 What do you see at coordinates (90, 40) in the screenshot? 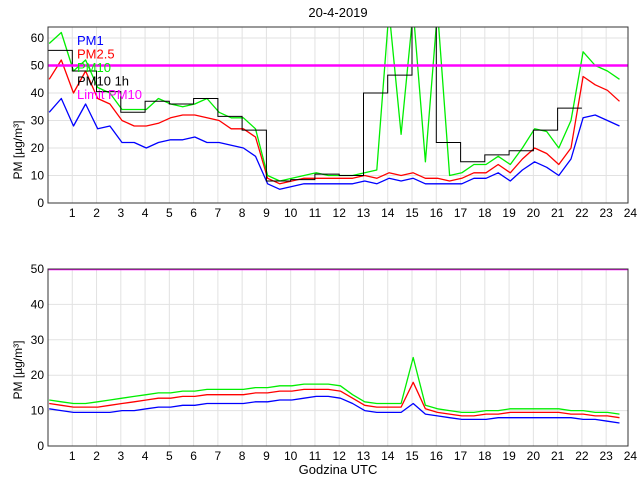
I see `legend-entry: PM1` at bounding box center [90, 40].